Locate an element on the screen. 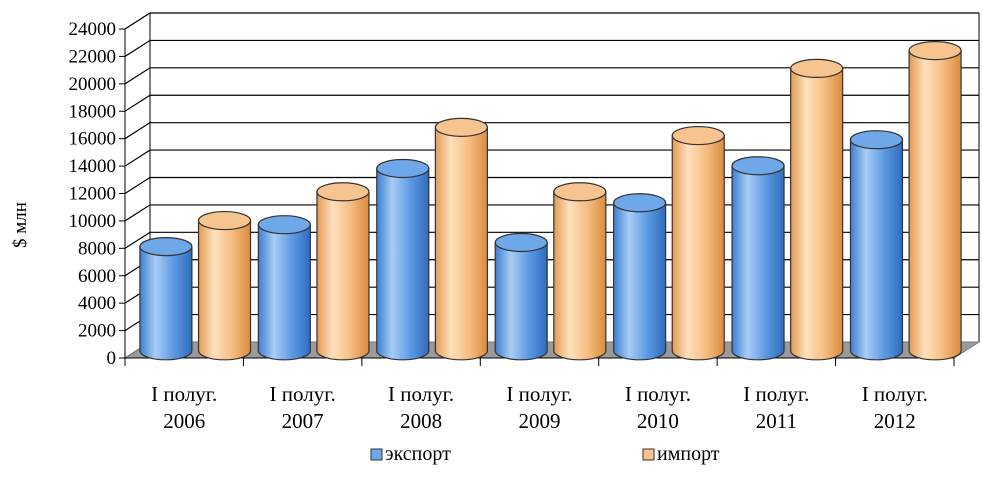 Image resolution: width=983 pixels, height=479 pixels. y-tick-label: 18000 is located at coordinates (93, 111).